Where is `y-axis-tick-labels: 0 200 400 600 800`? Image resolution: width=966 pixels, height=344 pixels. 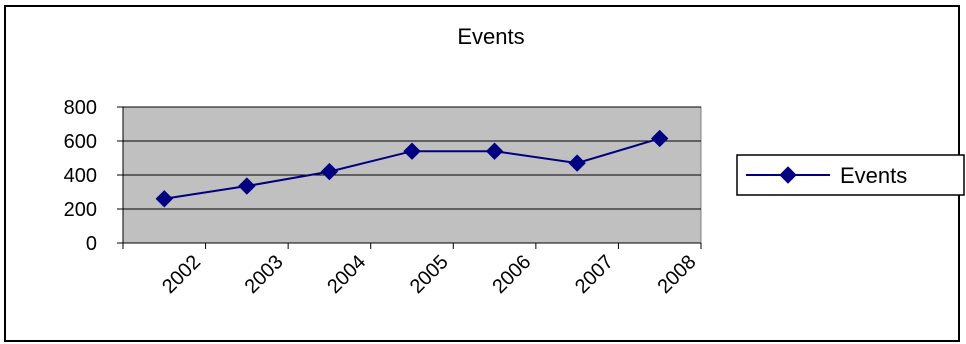 y-axis-tick-labels: 0 200 400 600 800 is located at coordinates (80, 176).